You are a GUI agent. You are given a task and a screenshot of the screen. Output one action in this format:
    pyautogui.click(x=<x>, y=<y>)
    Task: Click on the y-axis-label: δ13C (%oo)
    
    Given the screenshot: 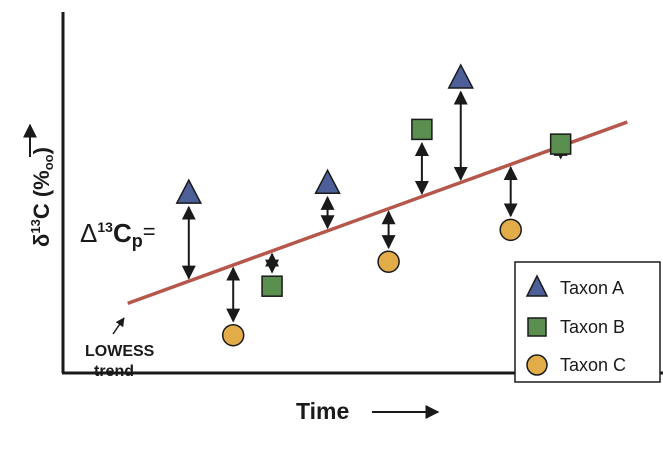 What is the action you would take?
    pyautogui.click(x=42, y=197)
    